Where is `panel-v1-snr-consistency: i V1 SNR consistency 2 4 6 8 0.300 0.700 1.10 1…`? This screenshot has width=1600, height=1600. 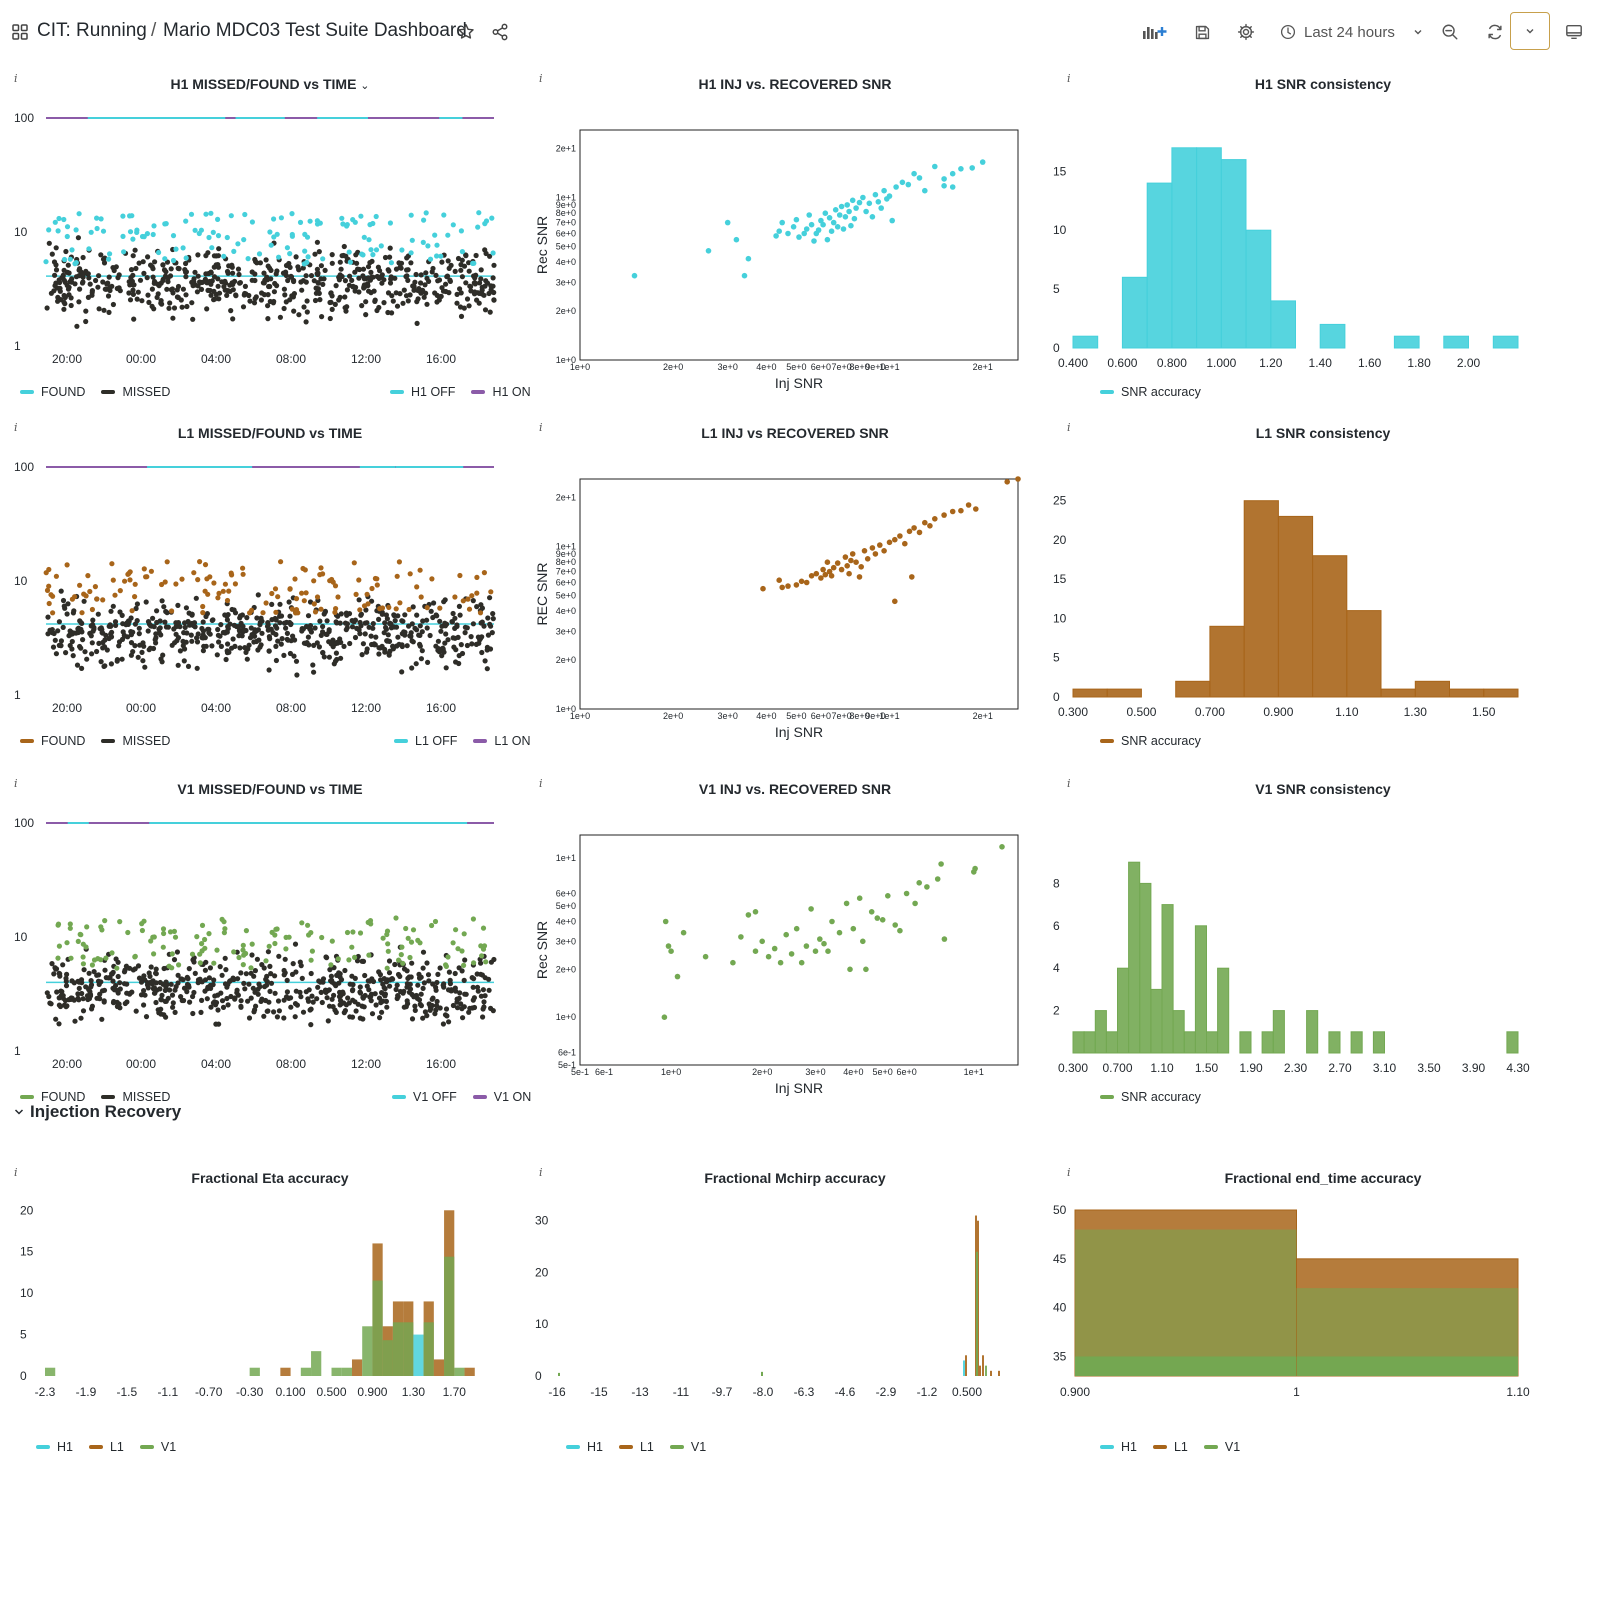
panel-v1-snr-consistency: i V1 SNR consistency 2 4 6 8 0.300 0.700 1.10 1… is located at coordinates (1318, 944).